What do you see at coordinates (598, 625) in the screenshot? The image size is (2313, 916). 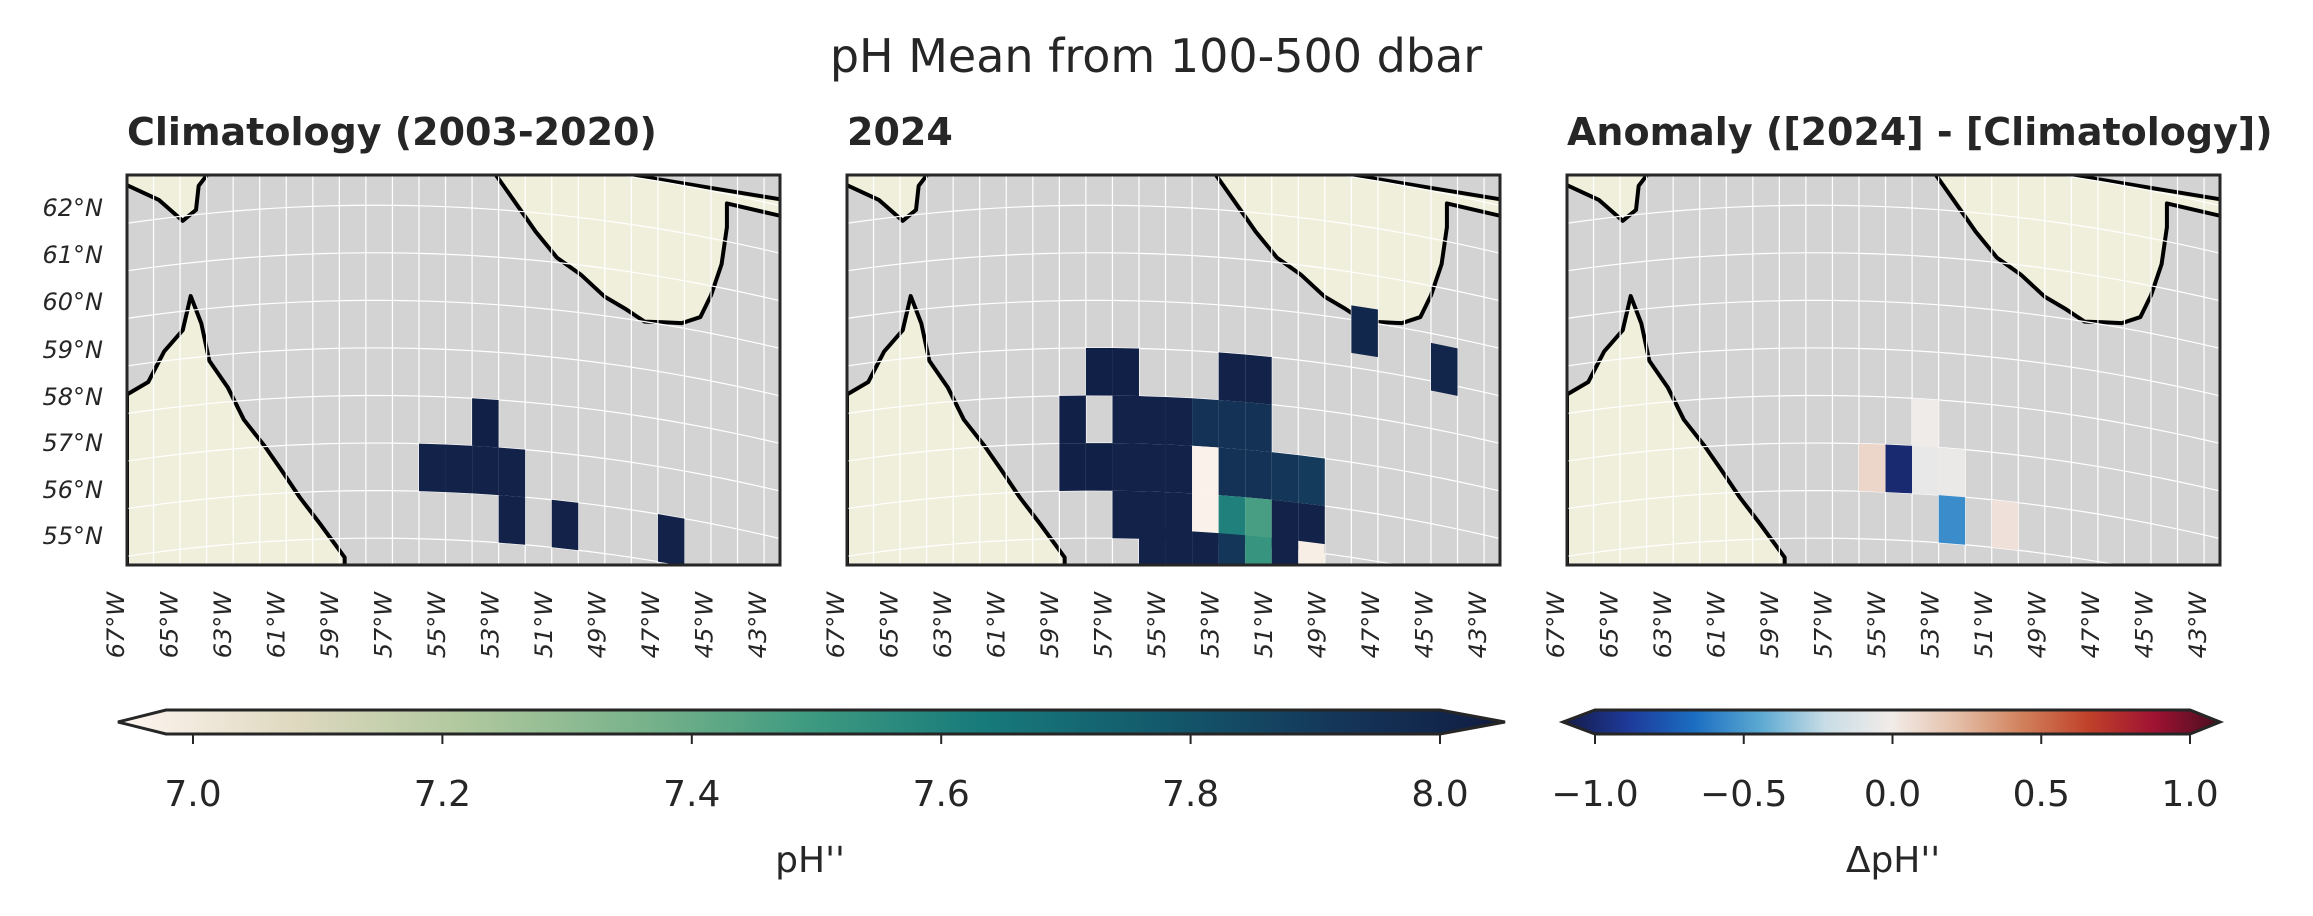 I see `longitude-label: 49°W` at bounding box center [598, 625].